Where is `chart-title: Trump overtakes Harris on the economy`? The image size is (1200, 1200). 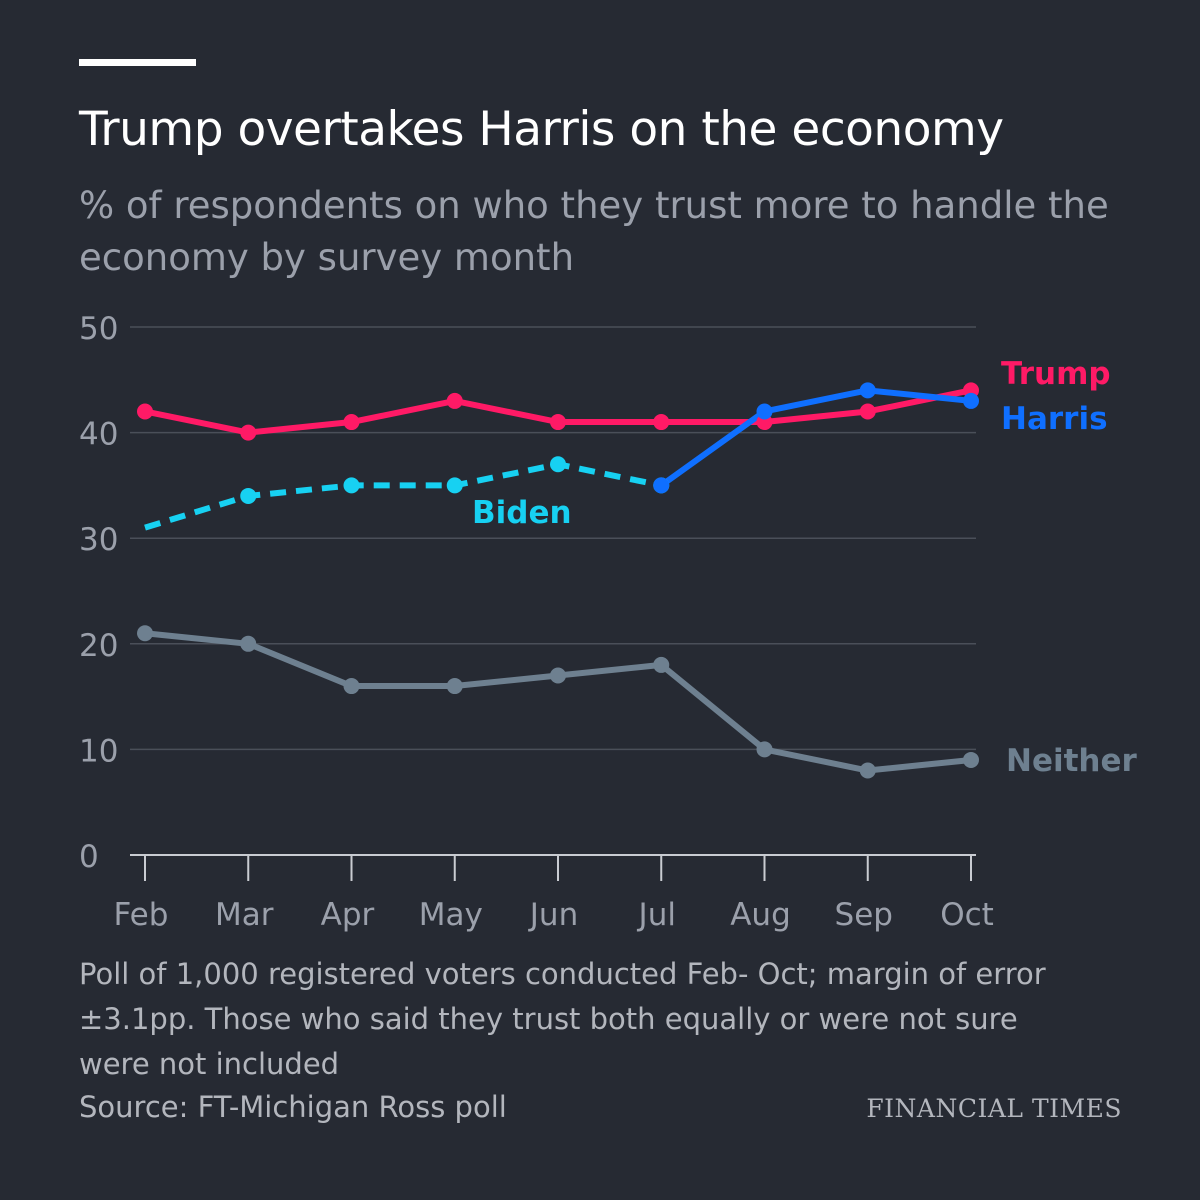
chart-title: Trump overtakes Harris on the economy is located at coordinates (541, 129).